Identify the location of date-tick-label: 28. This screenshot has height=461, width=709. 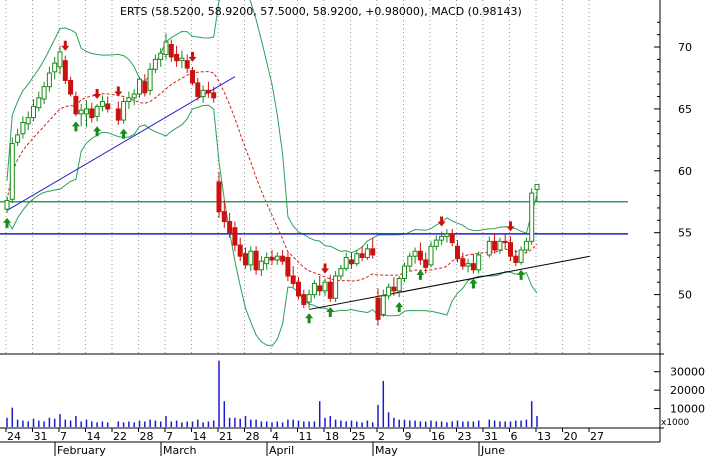
(253, 436).